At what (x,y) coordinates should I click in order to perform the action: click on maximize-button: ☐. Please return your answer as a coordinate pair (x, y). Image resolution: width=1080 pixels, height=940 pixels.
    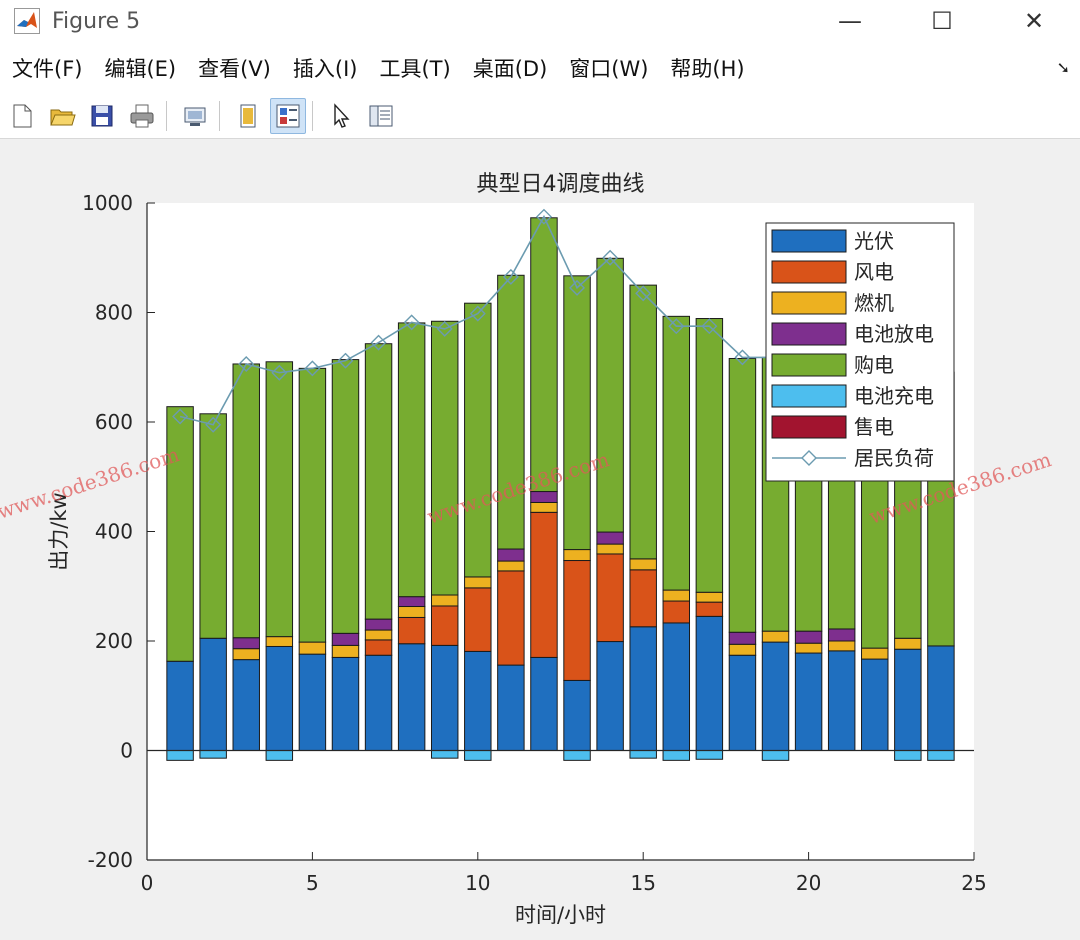
    Looking at the image, I should click on (942, 21).